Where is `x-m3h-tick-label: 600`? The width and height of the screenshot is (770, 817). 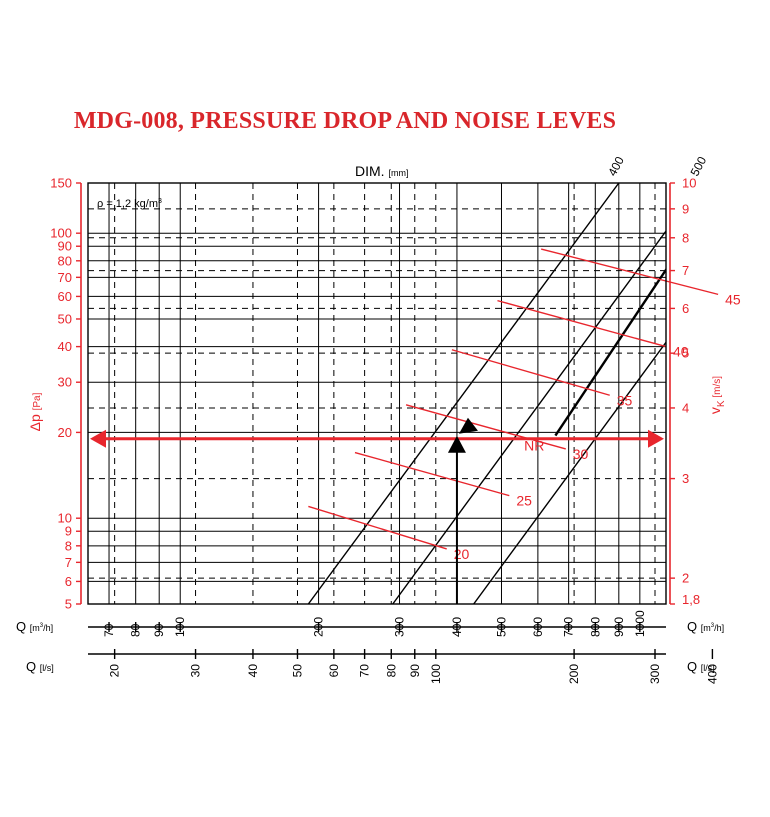
x-m3h-tick-label: 600 is located at coordinates (538, 627).